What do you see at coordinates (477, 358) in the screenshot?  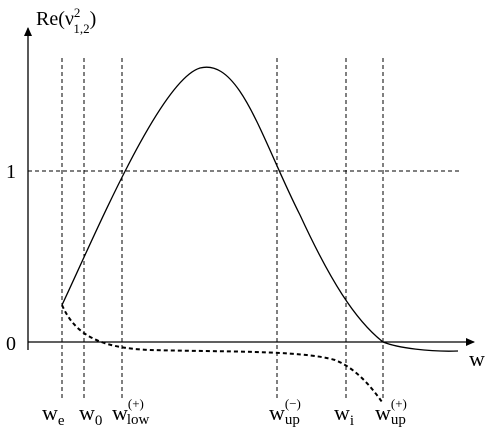 I see `x-axis-label: w` at bounding box center [477, 358].